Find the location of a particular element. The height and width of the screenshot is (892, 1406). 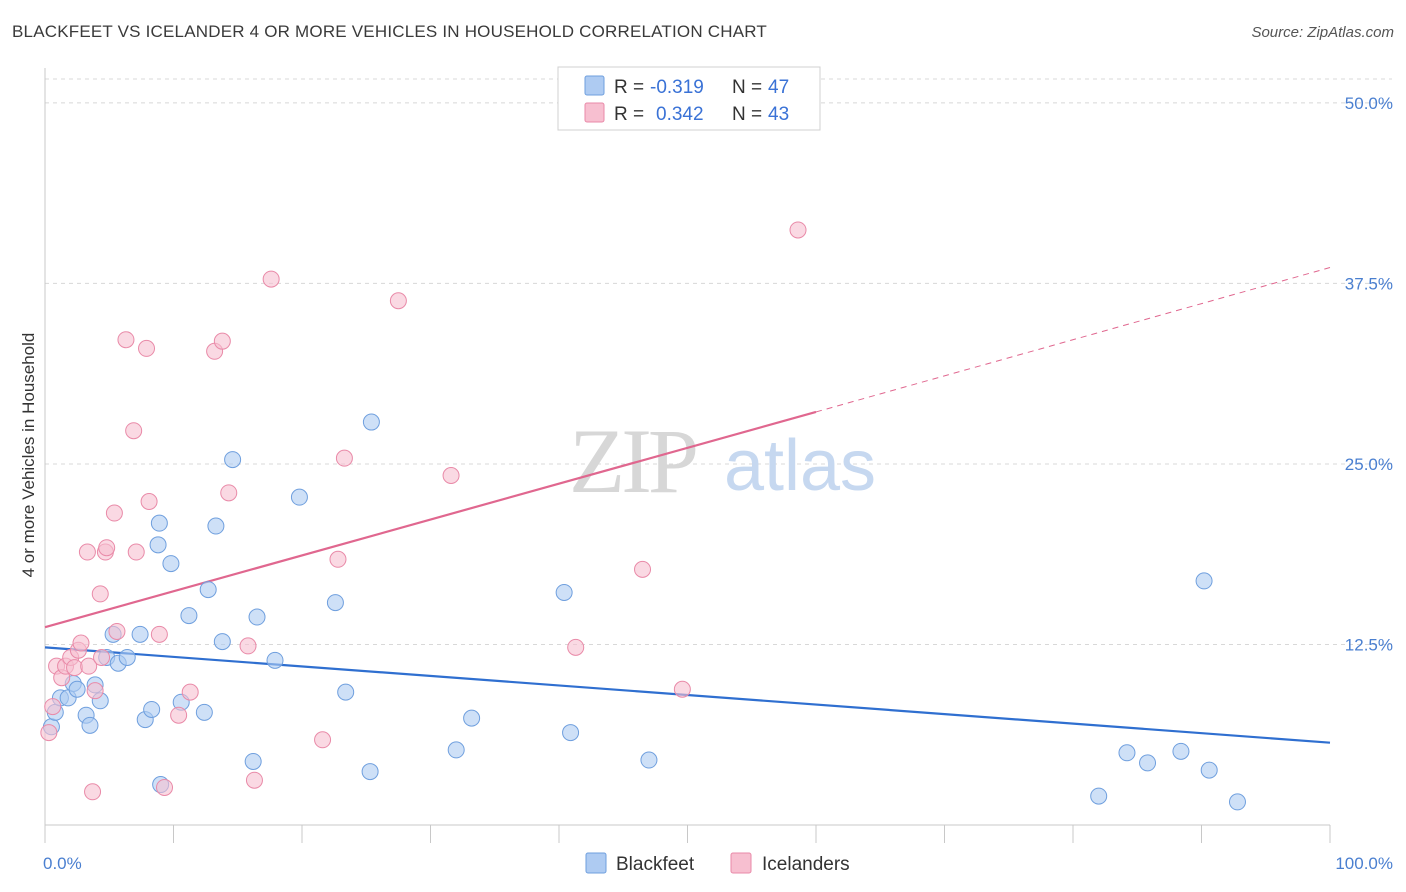

y-tick-label: 12.5% is located at coordinates (1369, 644).